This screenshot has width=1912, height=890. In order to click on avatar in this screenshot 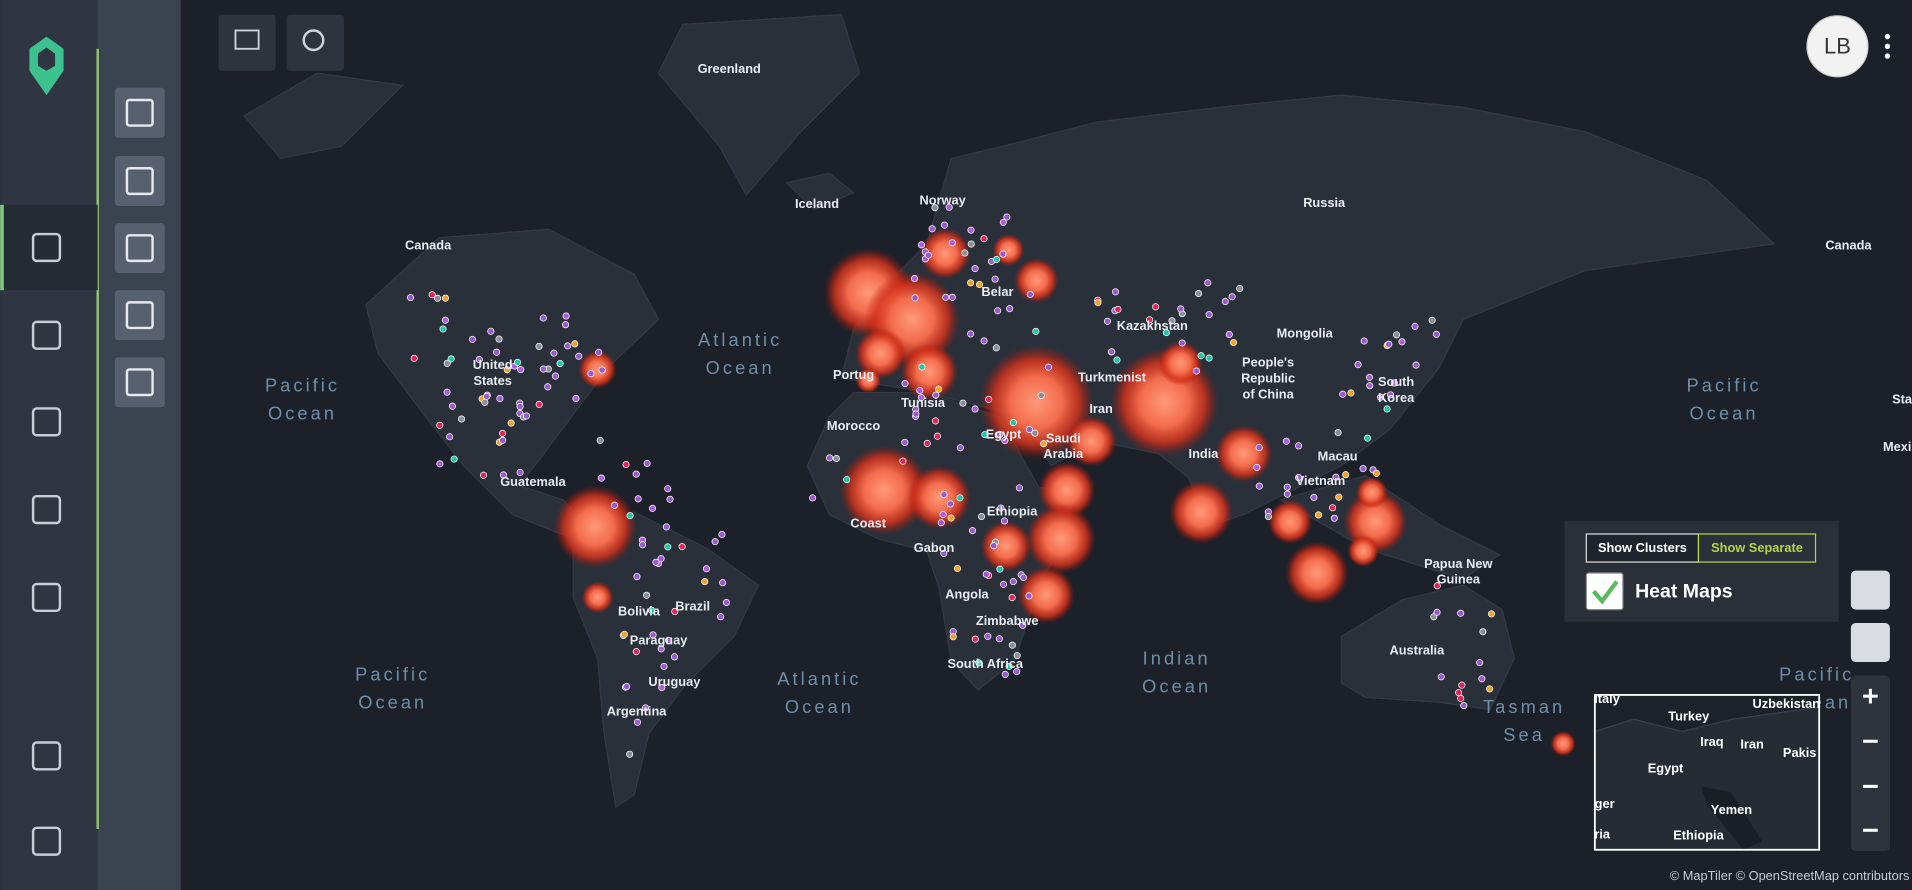, I will do `click(1837, 46)`.